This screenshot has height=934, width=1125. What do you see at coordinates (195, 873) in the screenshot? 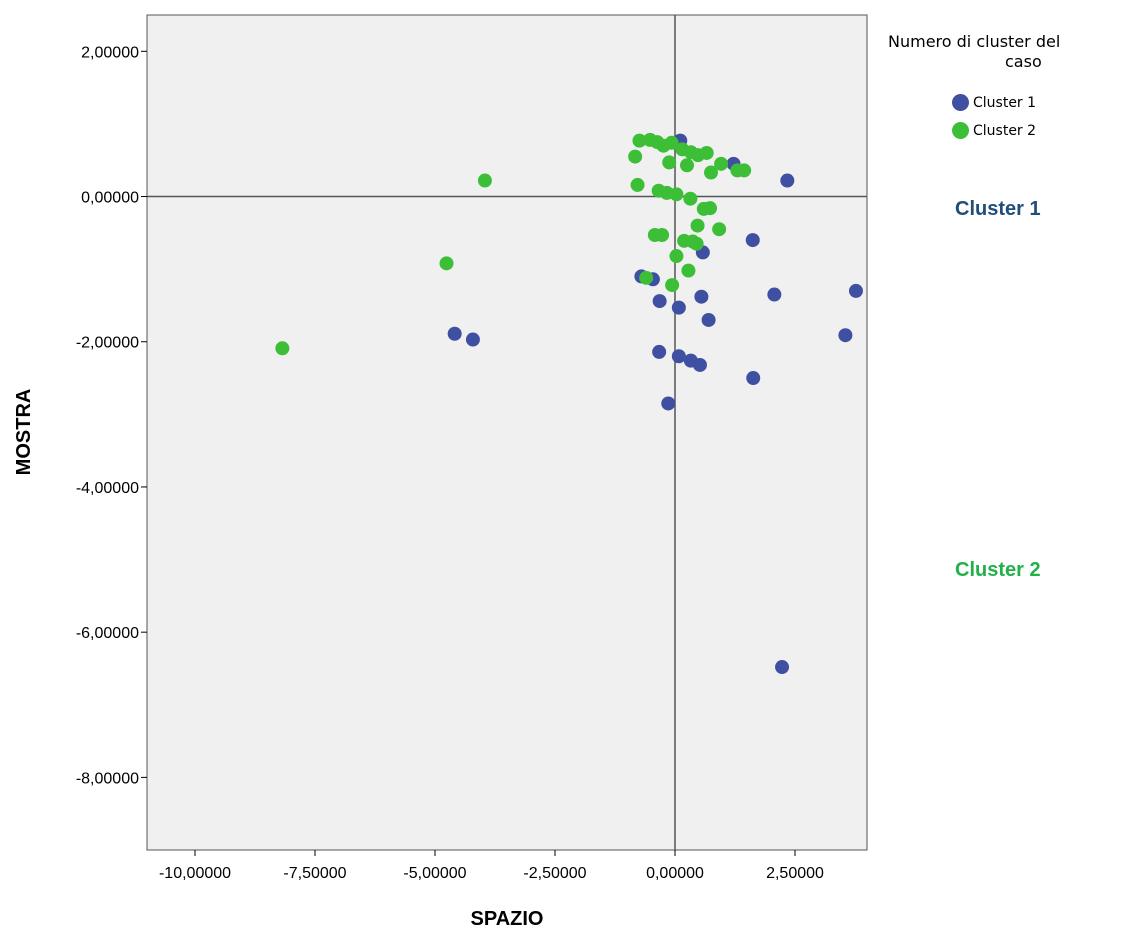
I see `x-tick-label: -10,00000` at bounding box center [195, 873].